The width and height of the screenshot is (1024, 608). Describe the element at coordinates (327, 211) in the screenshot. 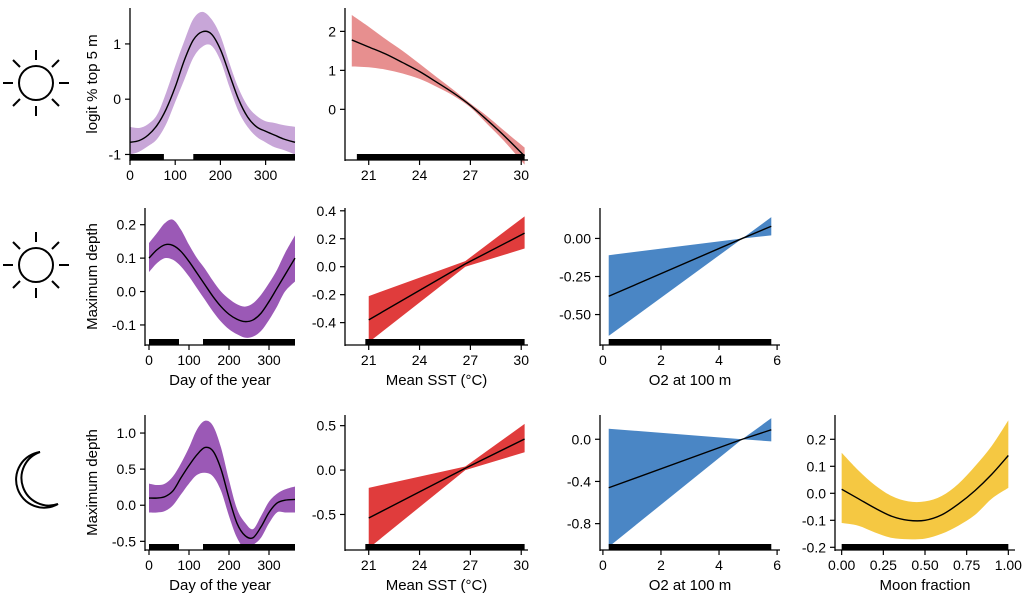

I see `y-tick-label: 0.4` at that location.